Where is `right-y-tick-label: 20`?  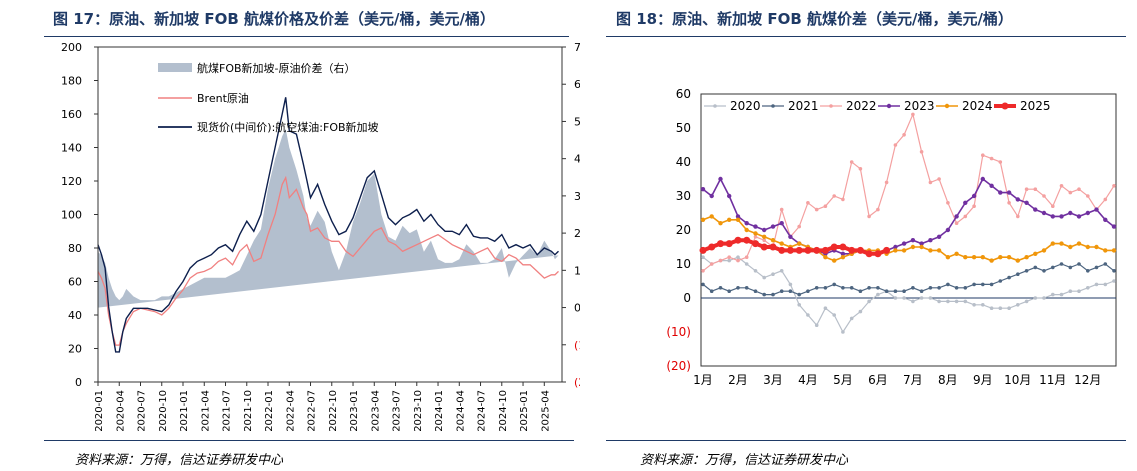
right-y-tick-label: 20 is located at coordinates (577, 233).